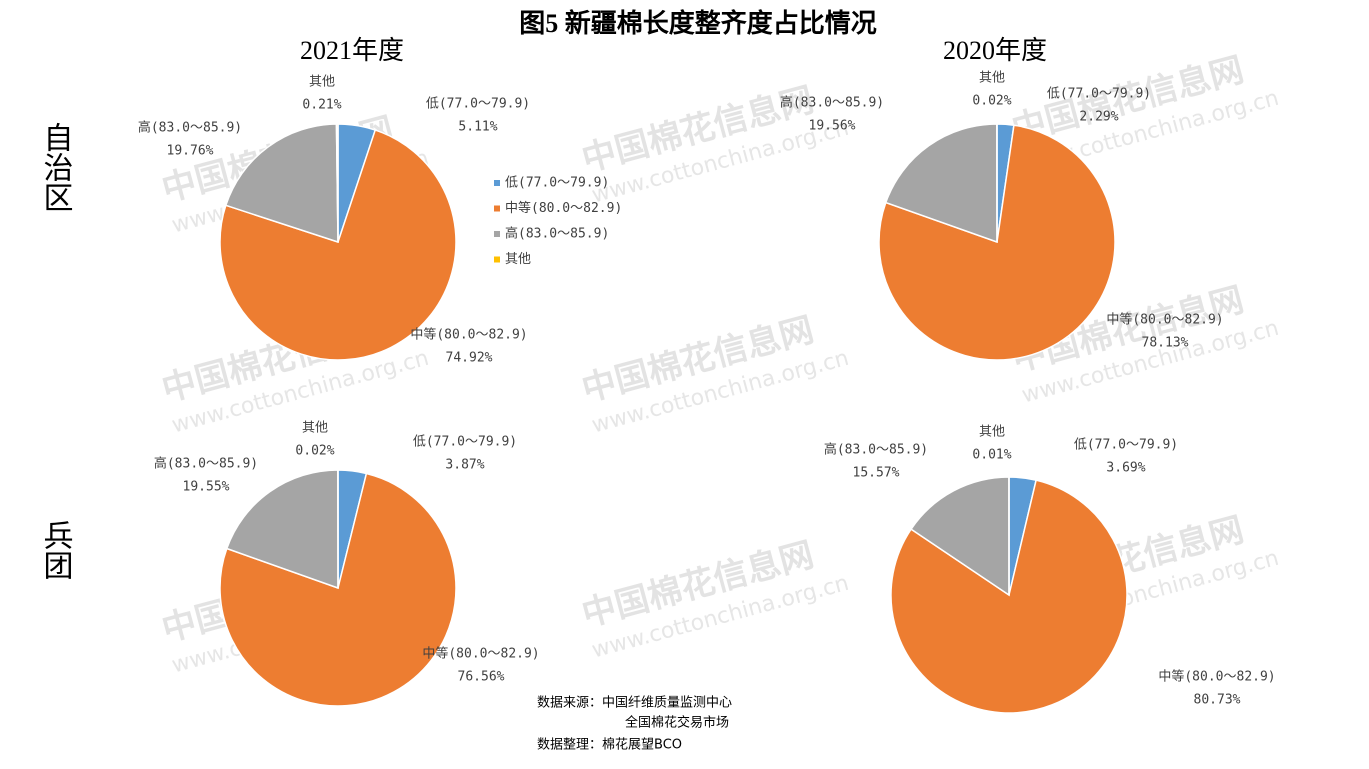 The height and width of the screenshot is (769, 1369). Describe the element at coordinates (518, 259) in the screenshot. I see `legend-label: 其他` at that location.